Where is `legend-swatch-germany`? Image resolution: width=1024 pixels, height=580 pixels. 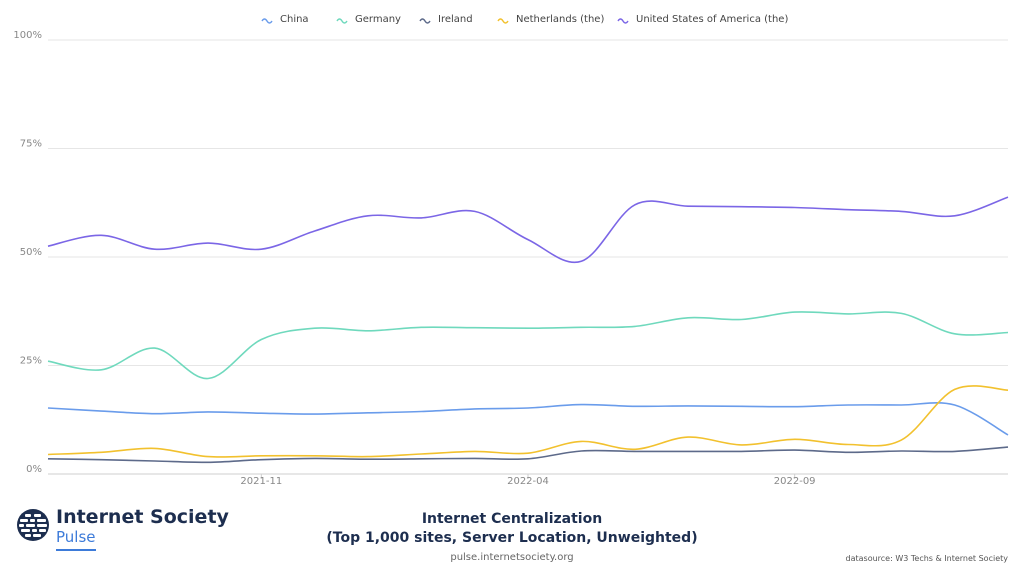
legend-swatch-germany is located at coordinates (342, 21).